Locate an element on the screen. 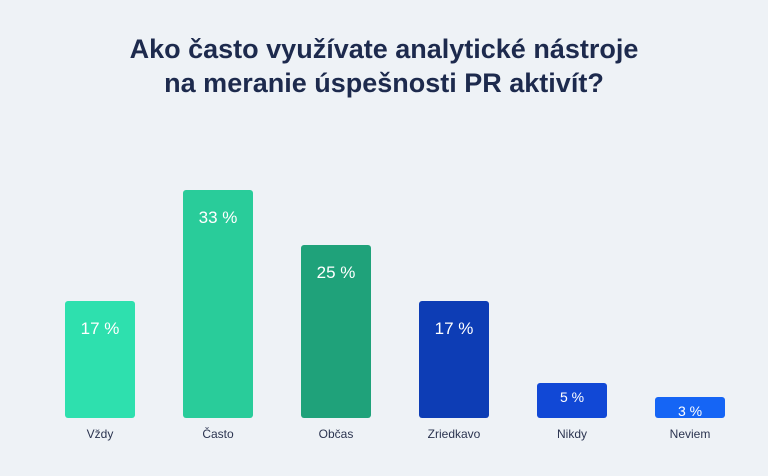 This screenshot has width=768, height=476. bar-neviem is located at coordinates (690, 407).